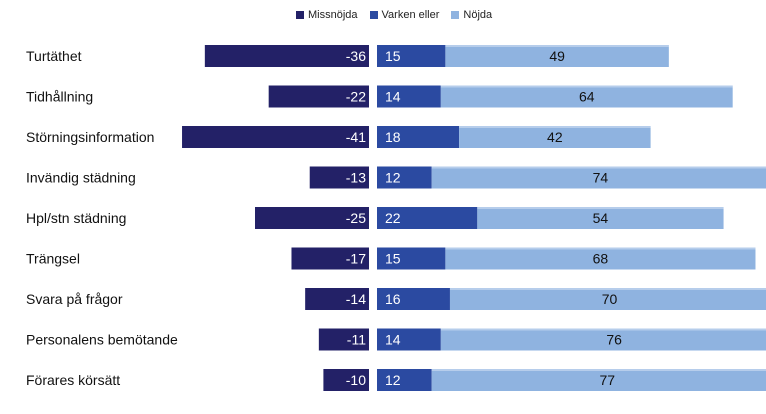 This screenshot has width=766, height=414. What do you see at coordinates (598, 167) in the screenshot?
I see `bar-nojda-highlight-invandig-stadning` at bounding box center [598, 167].